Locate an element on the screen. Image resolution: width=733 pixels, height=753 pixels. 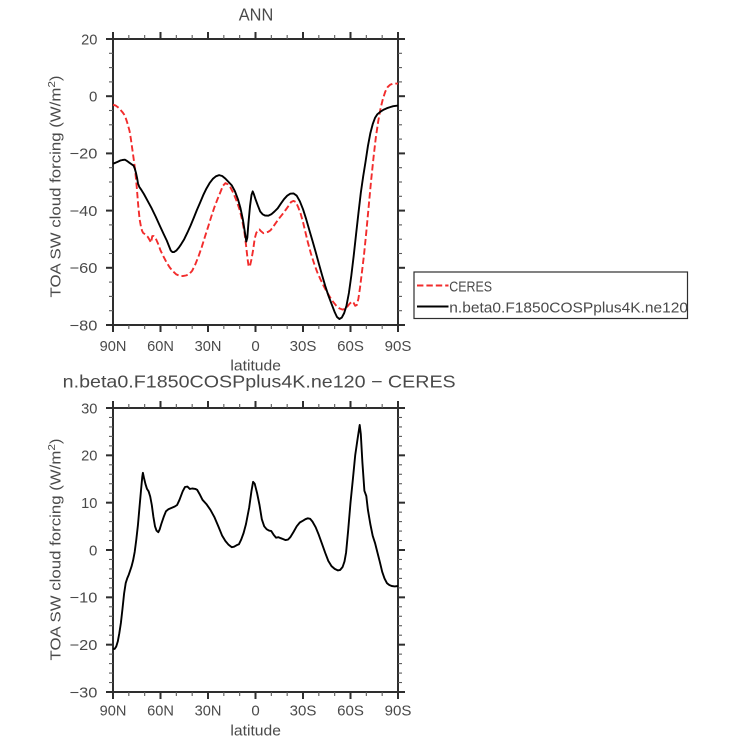
svg-text: 10 is located at coordinates (89, 503).